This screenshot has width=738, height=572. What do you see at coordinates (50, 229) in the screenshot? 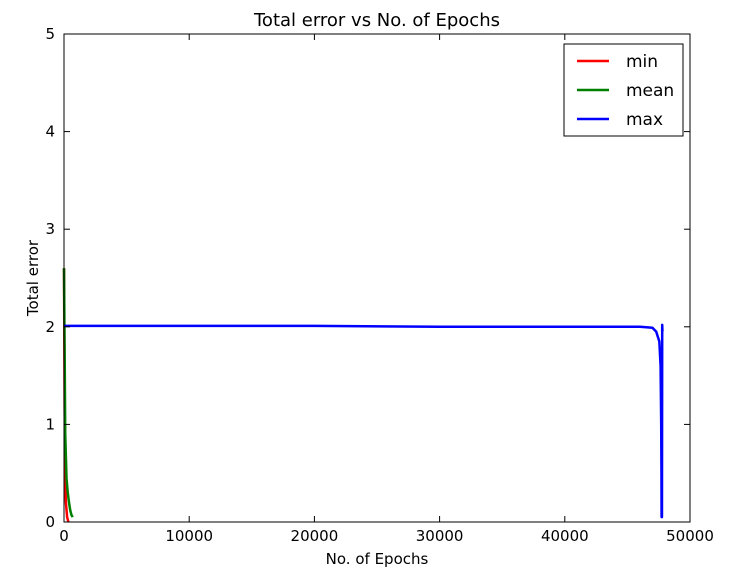
I see `y-tick-label: 3` at bounding box center [50, 229].